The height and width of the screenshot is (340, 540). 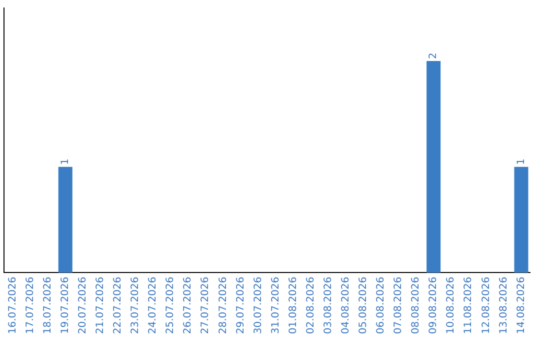 What do you see at coordinates (153, 305) in the screenshot?
I see `x-tick-label: 24.07.2026` at bounding box center [153, 305].